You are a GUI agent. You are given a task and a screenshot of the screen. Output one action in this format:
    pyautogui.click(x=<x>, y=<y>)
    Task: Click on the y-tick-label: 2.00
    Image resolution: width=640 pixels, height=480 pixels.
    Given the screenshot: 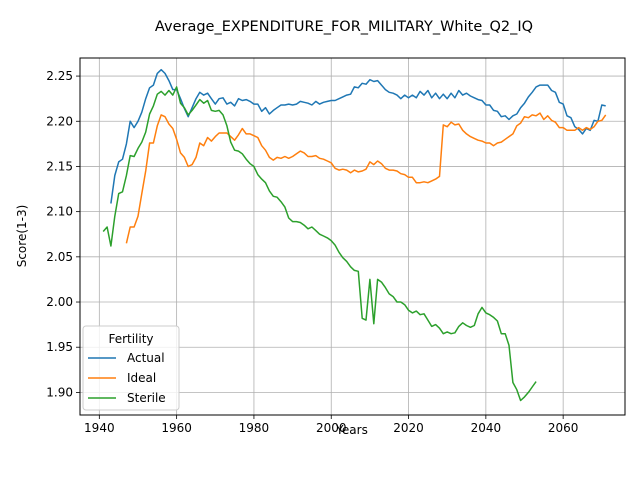 What is the action you would take?
    pyautogui.click(x=59, y=302)
    